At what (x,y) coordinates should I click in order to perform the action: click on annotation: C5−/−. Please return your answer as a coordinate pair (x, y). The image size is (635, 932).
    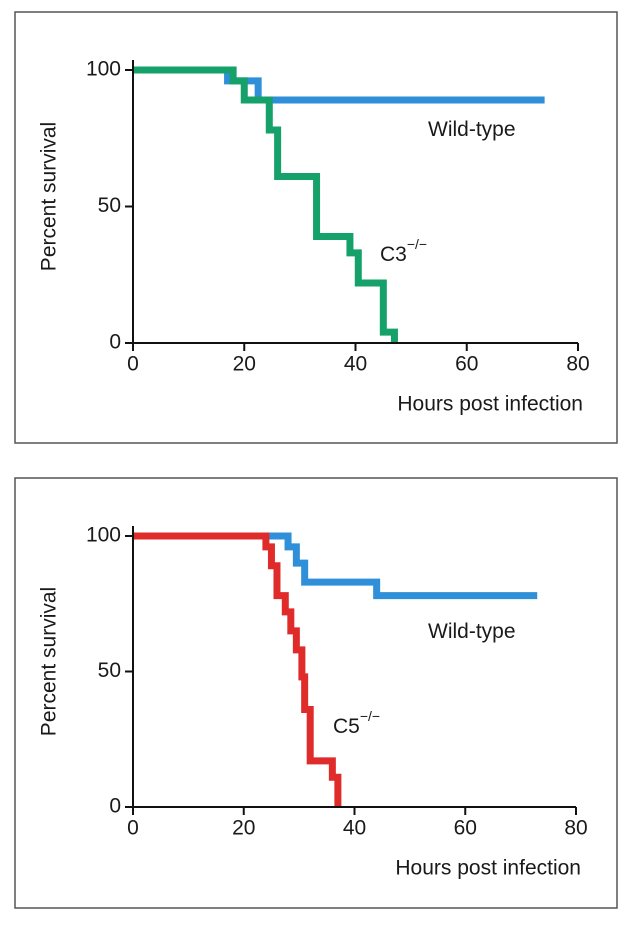
    Looking at the image, I should click on (356, 723).